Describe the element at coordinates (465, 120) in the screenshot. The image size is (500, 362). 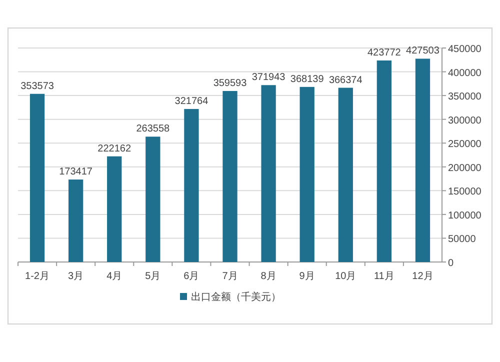
I see `y-tick-label: 300000` at that location.